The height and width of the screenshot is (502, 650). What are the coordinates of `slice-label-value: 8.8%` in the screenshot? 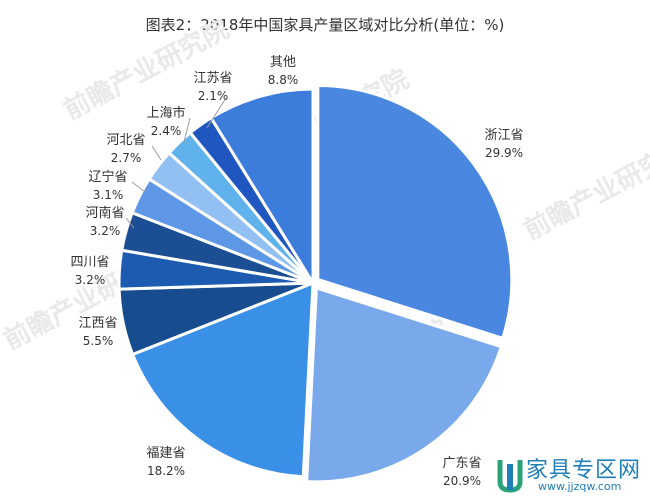 It's located at (283, 80).